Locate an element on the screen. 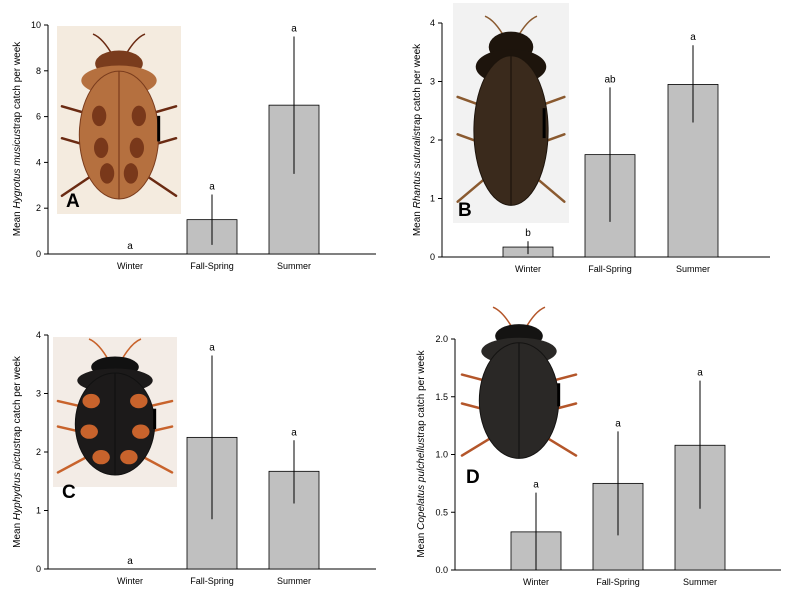 This screenshot has width=796, height=602. significance-letter: b is located at coordinates (528, 233).